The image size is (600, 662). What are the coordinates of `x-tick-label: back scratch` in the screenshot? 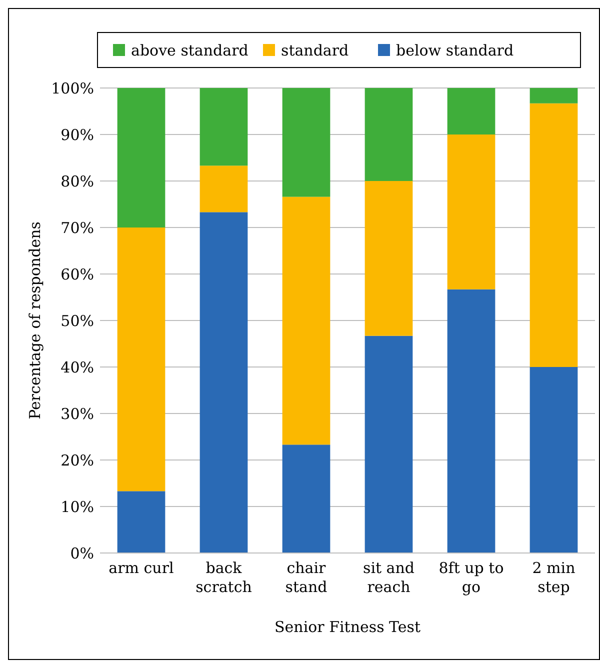 It's located at (224, 577).